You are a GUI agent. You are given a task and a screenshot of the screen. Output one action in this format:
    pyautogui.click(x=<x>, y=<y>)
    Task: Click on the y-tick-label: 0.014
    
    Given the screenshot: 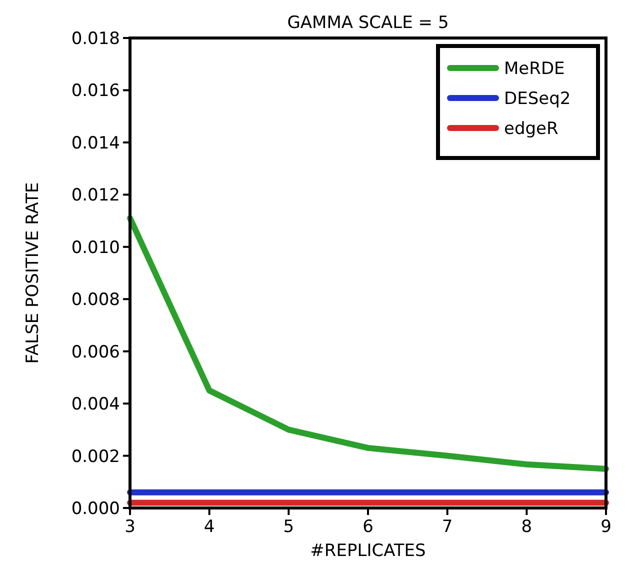 What is the action you would take?
    pyautogui.click(x=95, y=143)
    